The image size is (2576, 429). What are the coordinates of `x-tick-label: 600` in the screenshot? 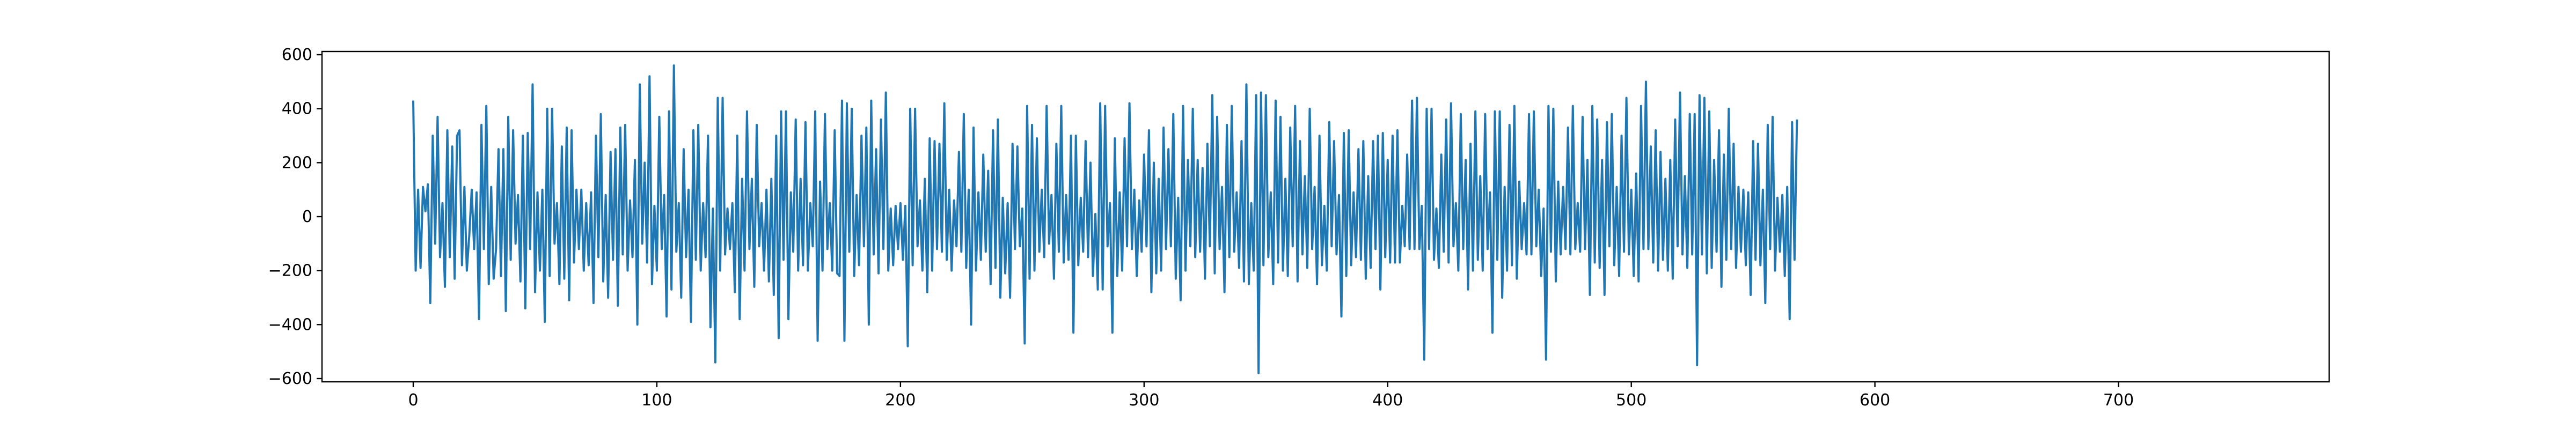 It's located at (1875, 400).